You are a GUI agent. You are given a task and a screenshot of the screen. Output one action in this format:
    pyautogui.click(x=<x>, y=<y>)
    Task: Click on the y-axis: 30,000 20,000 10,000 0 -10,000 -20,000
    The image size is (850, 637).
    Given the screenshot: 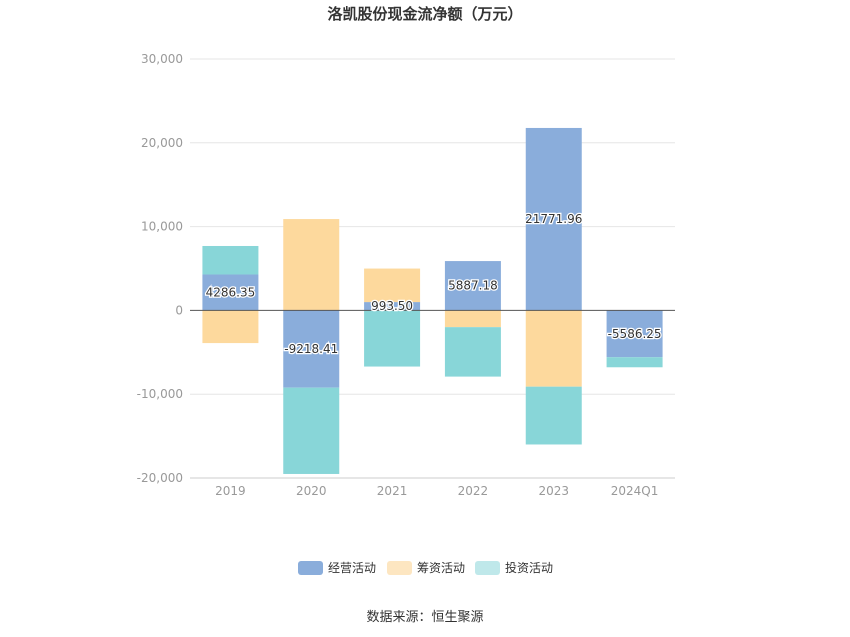 What is the action you would take?
    pyautogui.click(x=160, y=268)
    